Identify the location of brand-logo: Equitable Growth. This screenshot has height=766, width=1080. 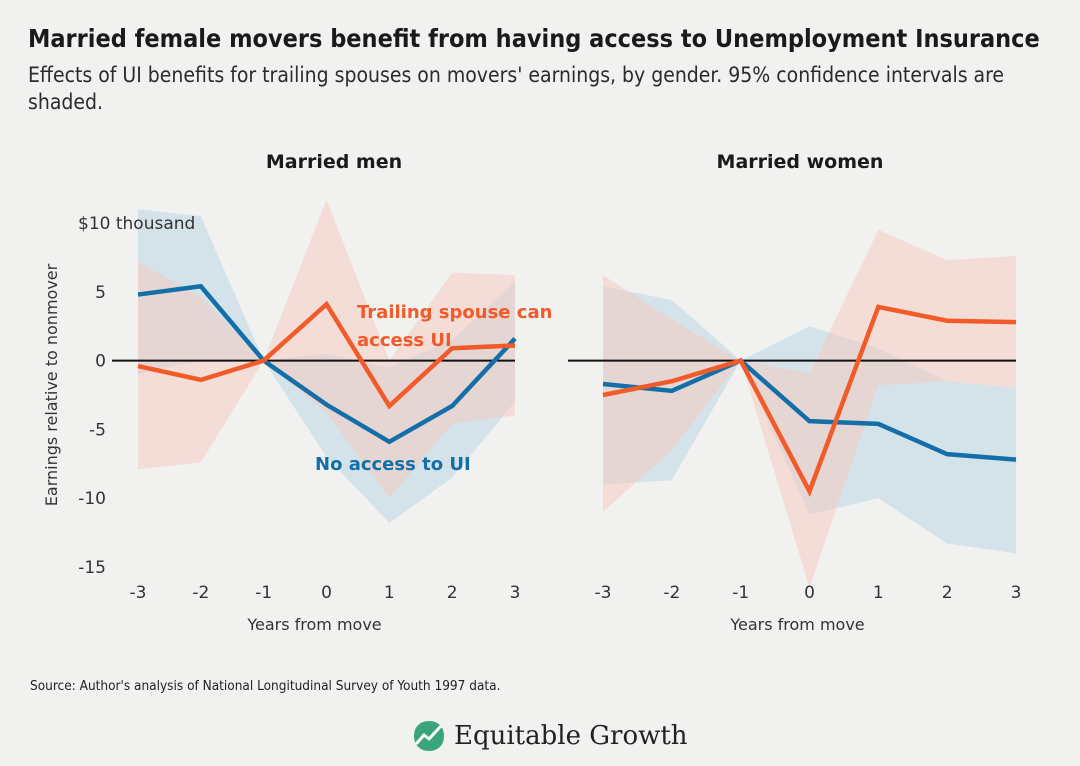
(550, 736).